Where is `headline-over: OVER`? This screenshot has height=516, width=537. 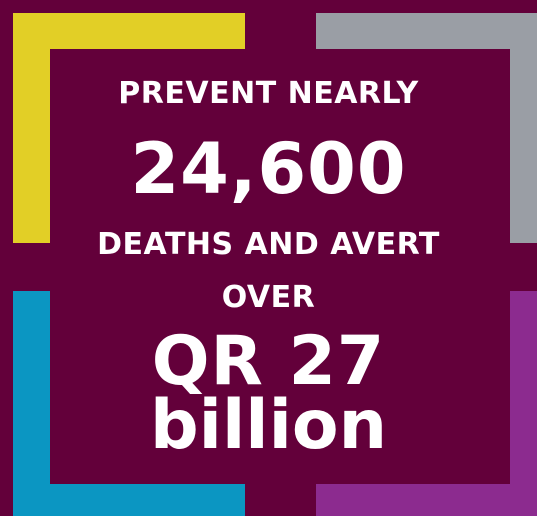 headline-over: OVER is located at coordinates (268, 297).